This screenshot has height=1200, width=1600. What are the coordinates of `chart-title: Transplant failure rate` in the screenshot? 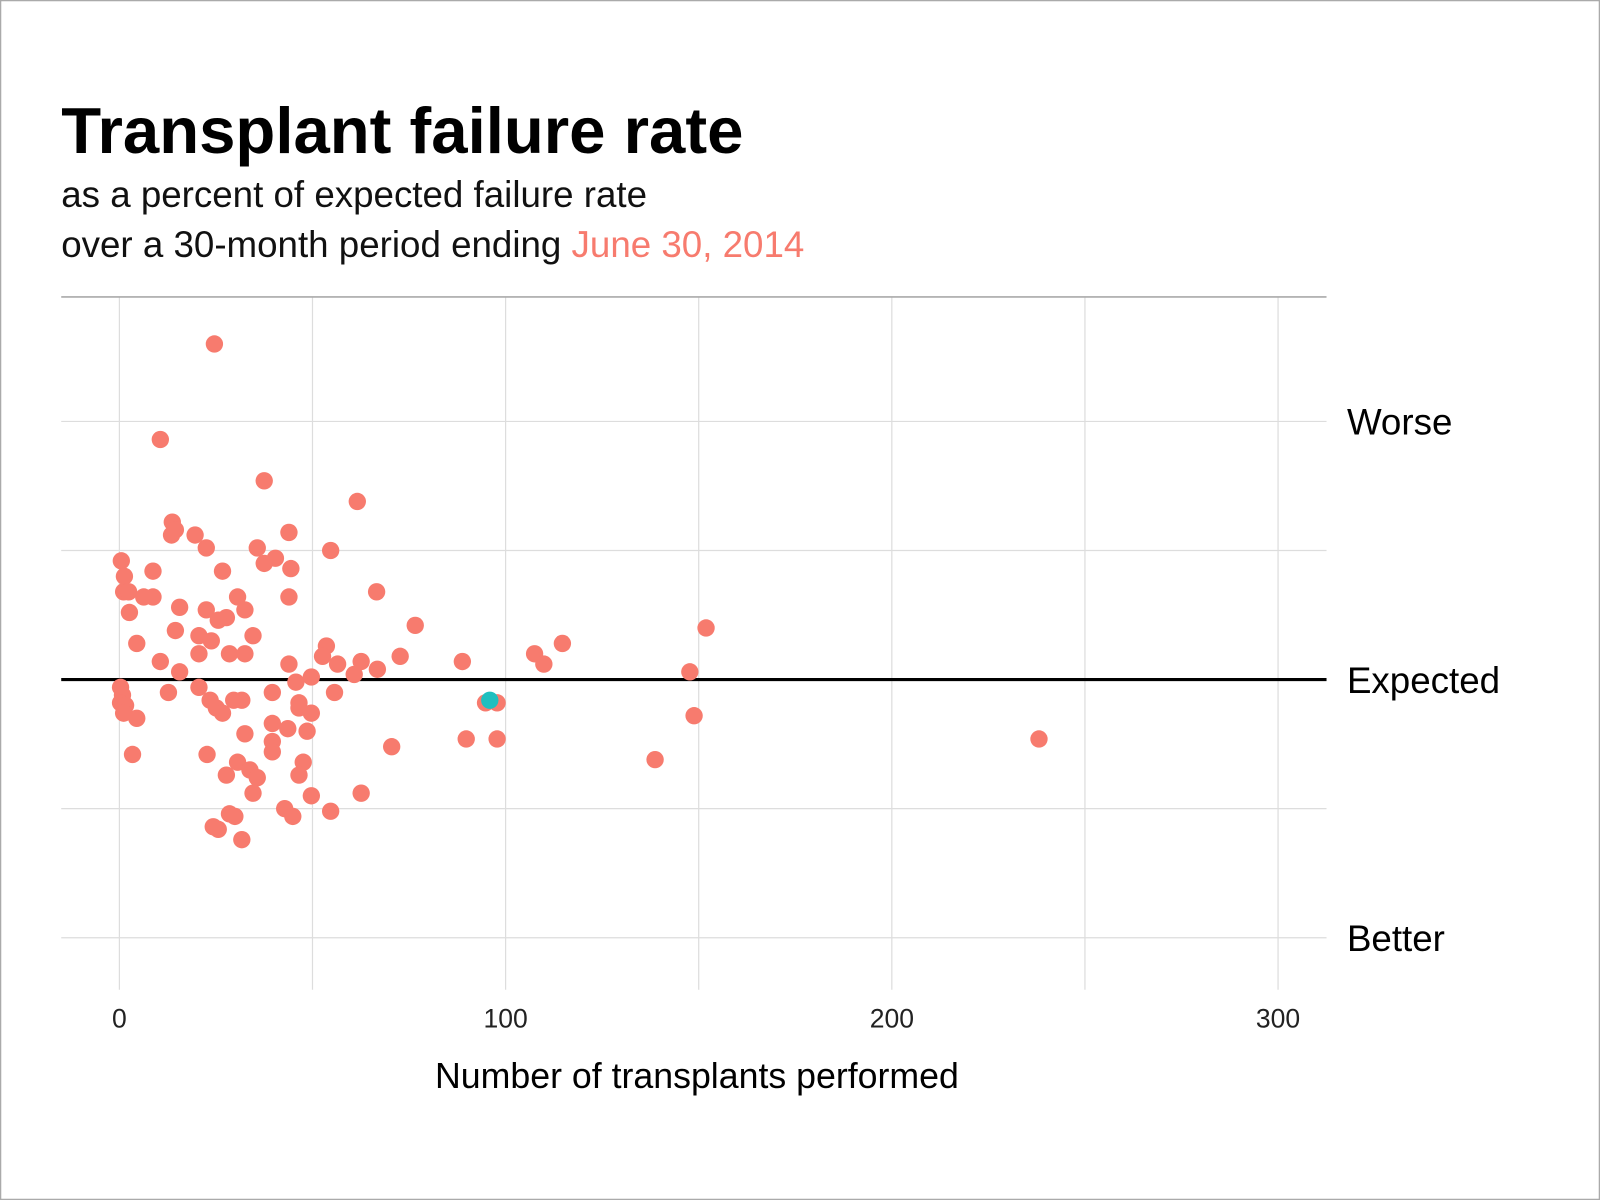 It's located at (402, 130).